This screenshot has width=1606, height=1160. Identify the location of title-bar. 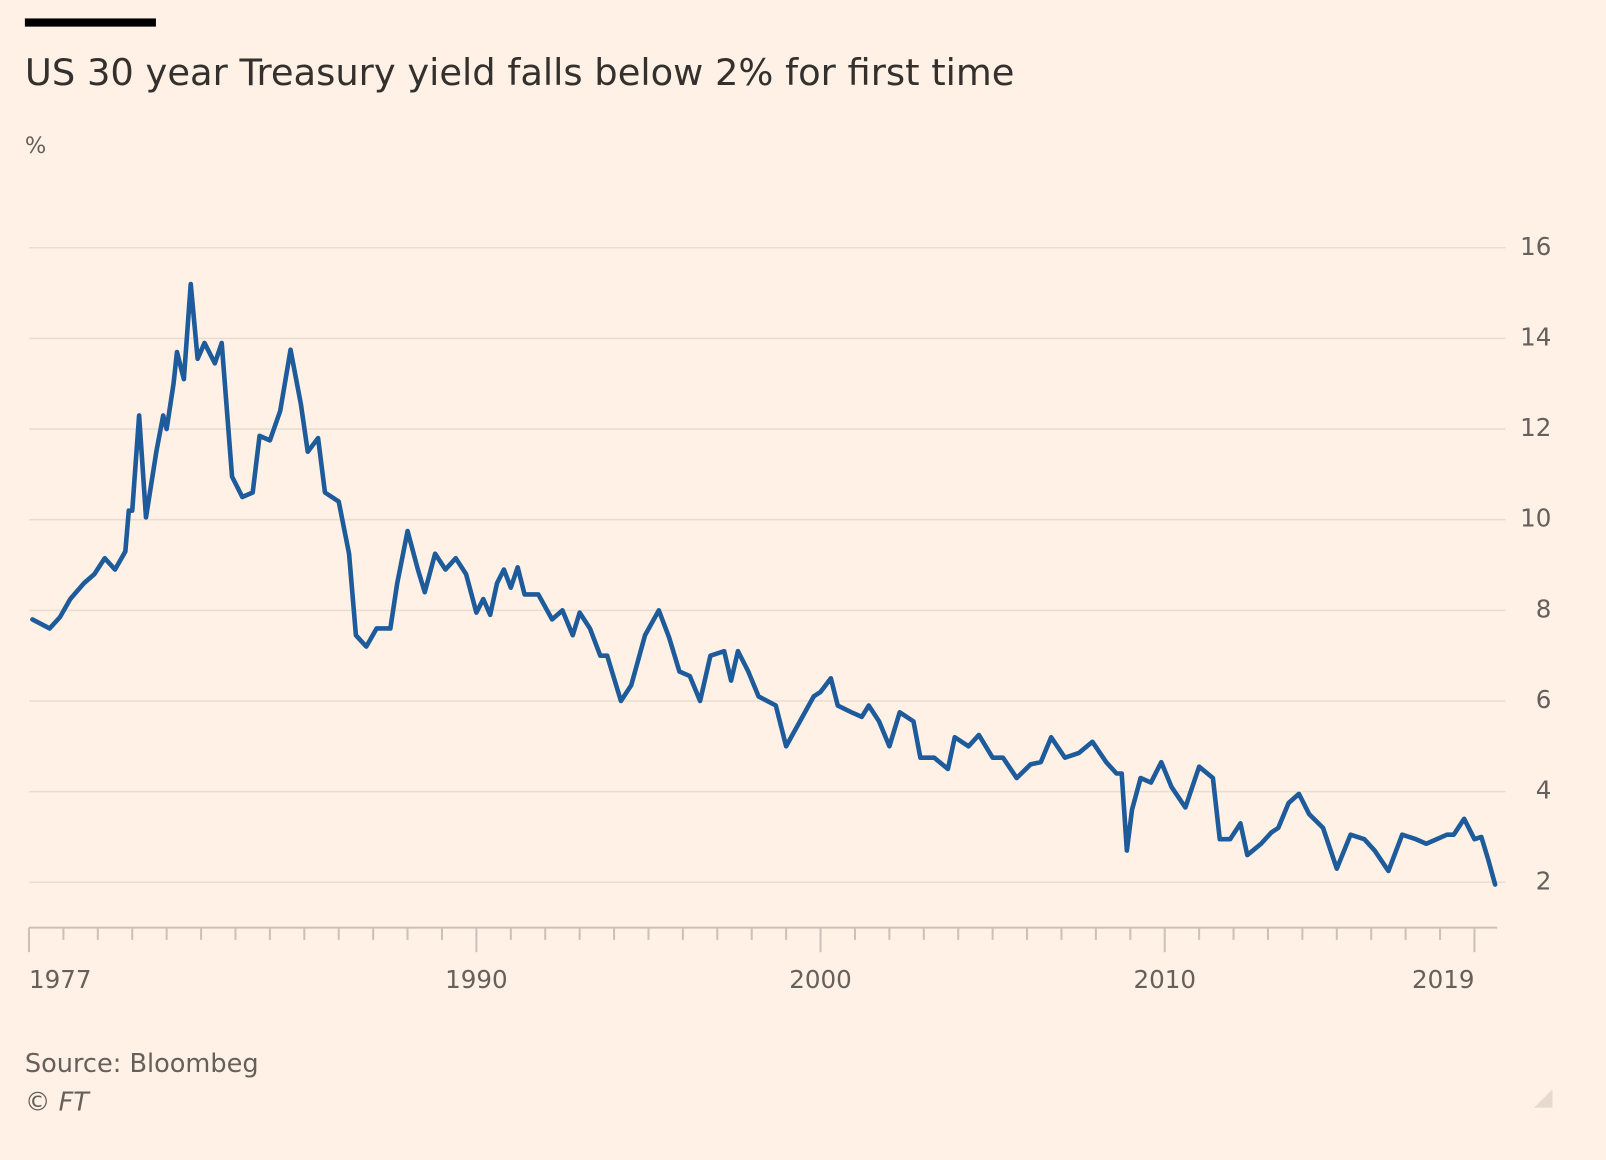
(90, 22).